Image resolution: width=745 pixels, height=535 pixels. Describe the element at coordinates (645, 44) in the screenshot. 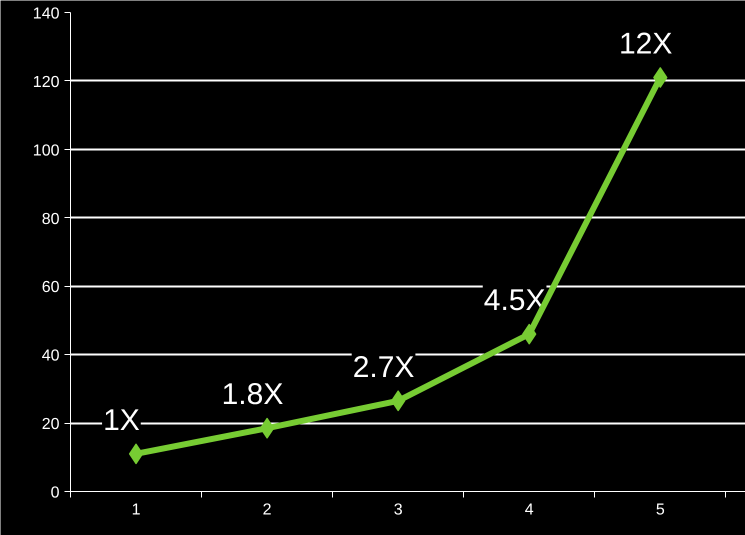

I see `annotation: 12X` at that location.